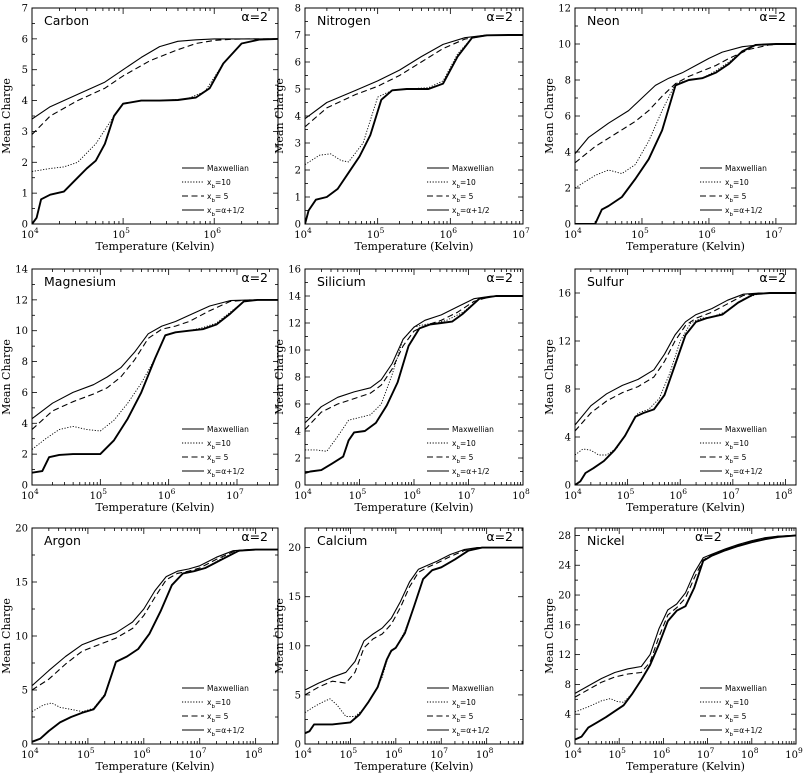 This screenshot has width=809, height=776. What do you see at coordinates (294, 646) in the screenshot?
I see `y-tick-label: 10` at bounding box center [294, 646].